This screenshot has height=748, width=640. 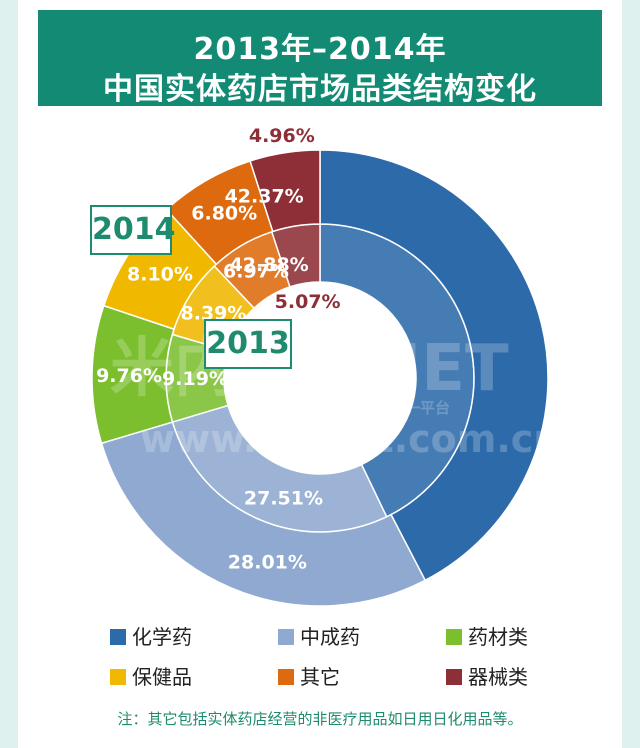 I want to click on data-label-2014-2: 28.01%, so click(x=267, y=563).